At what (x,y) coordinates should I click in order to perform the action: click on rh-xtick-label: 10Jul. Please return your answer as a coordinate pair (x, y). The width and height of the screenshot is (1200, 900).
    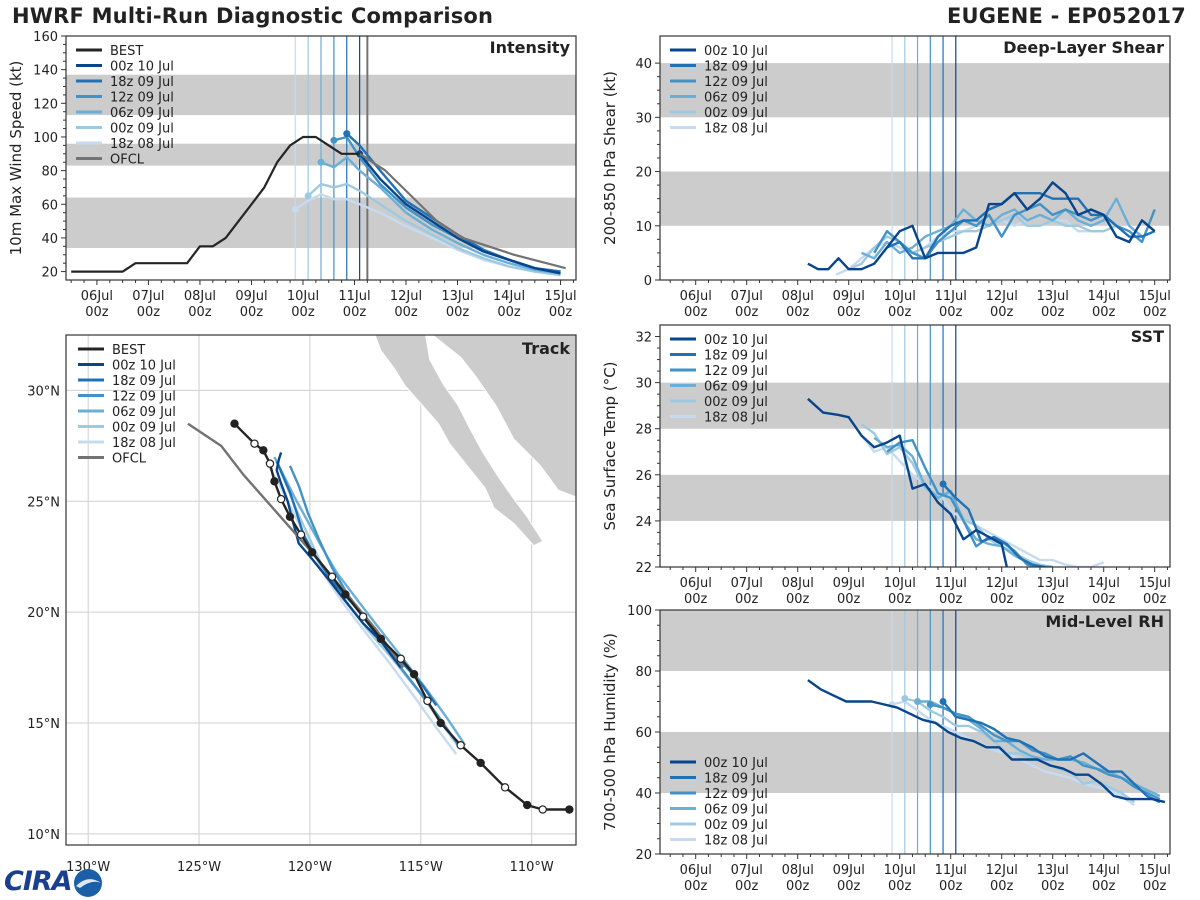
    Looking at the image, I should click on (900, 870).